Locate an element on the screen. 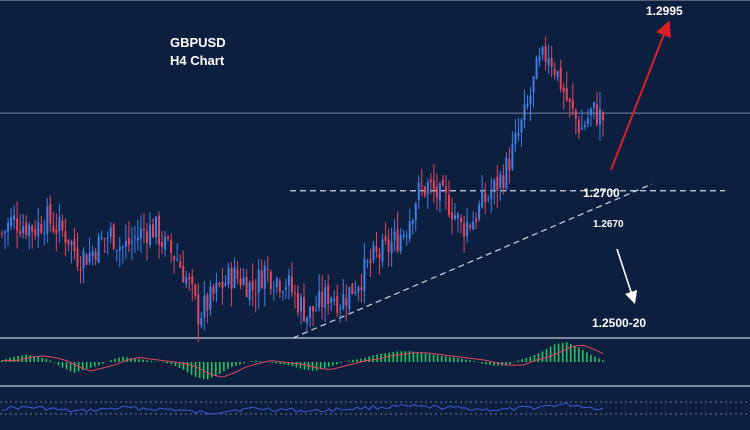 Image resolution: width=750 pixels, height=430 pixels. macd-signal-line is located at coordinates (303, 361).